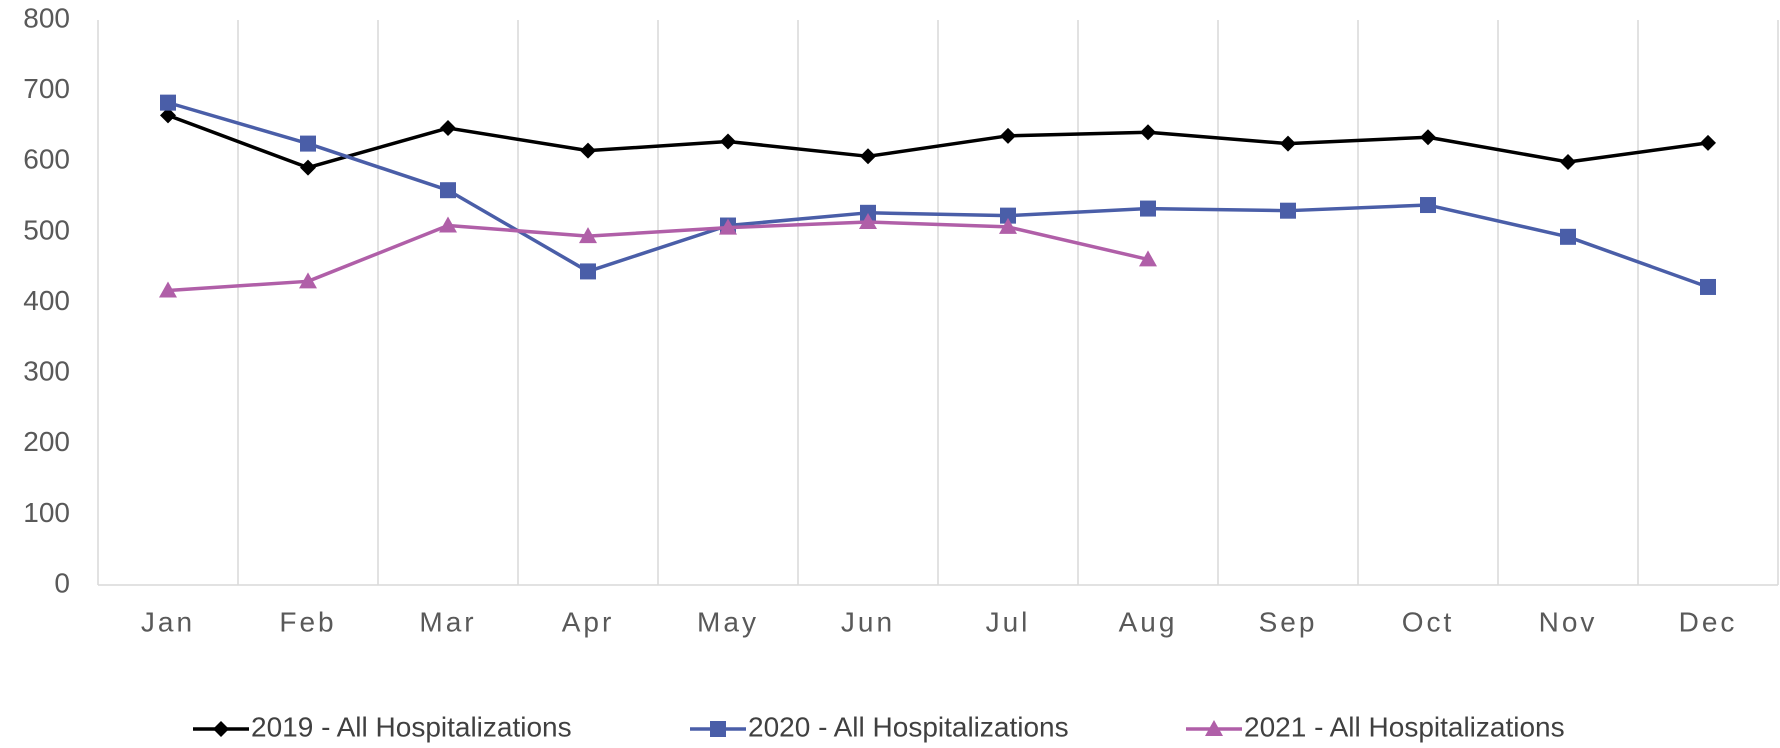  Describe the element at coordinates (1148, 621) in the screenshot. I see `x-tick-label: Aug` at that location.